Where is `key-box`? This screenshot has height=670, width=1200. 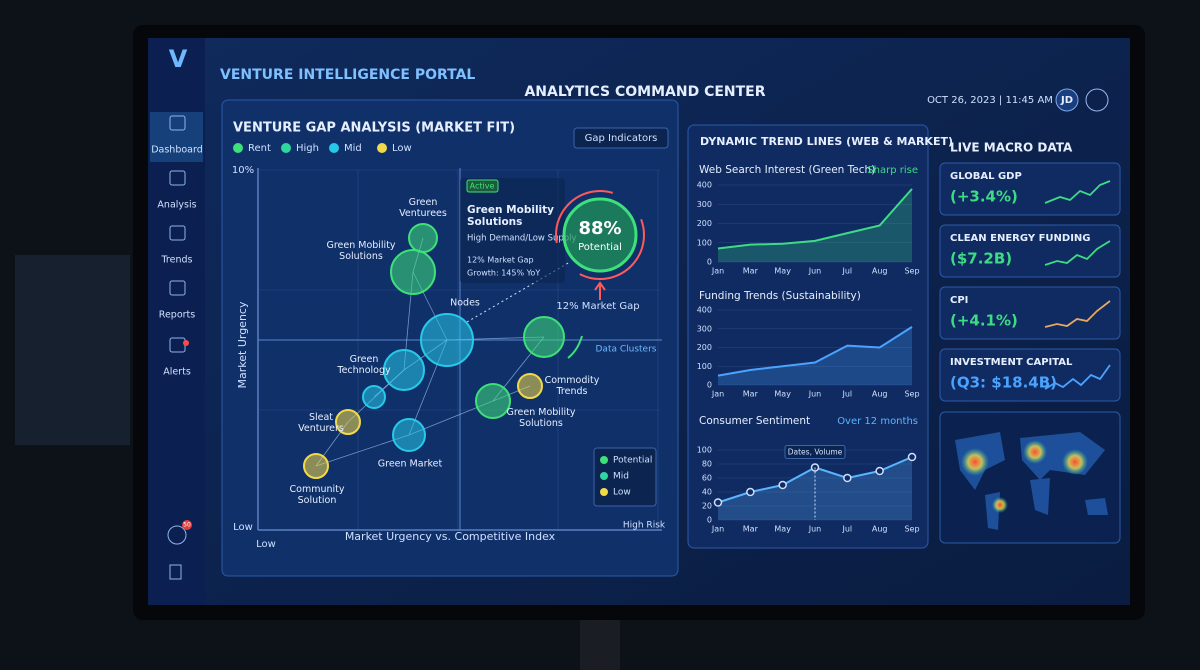 key-box is located at coordinates (625, 477).